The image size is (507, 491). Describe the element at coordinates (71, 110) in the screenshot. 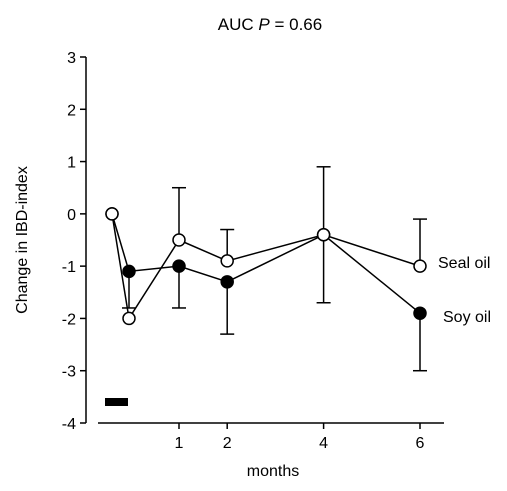

I see `y-tick-label: 2` at that location.